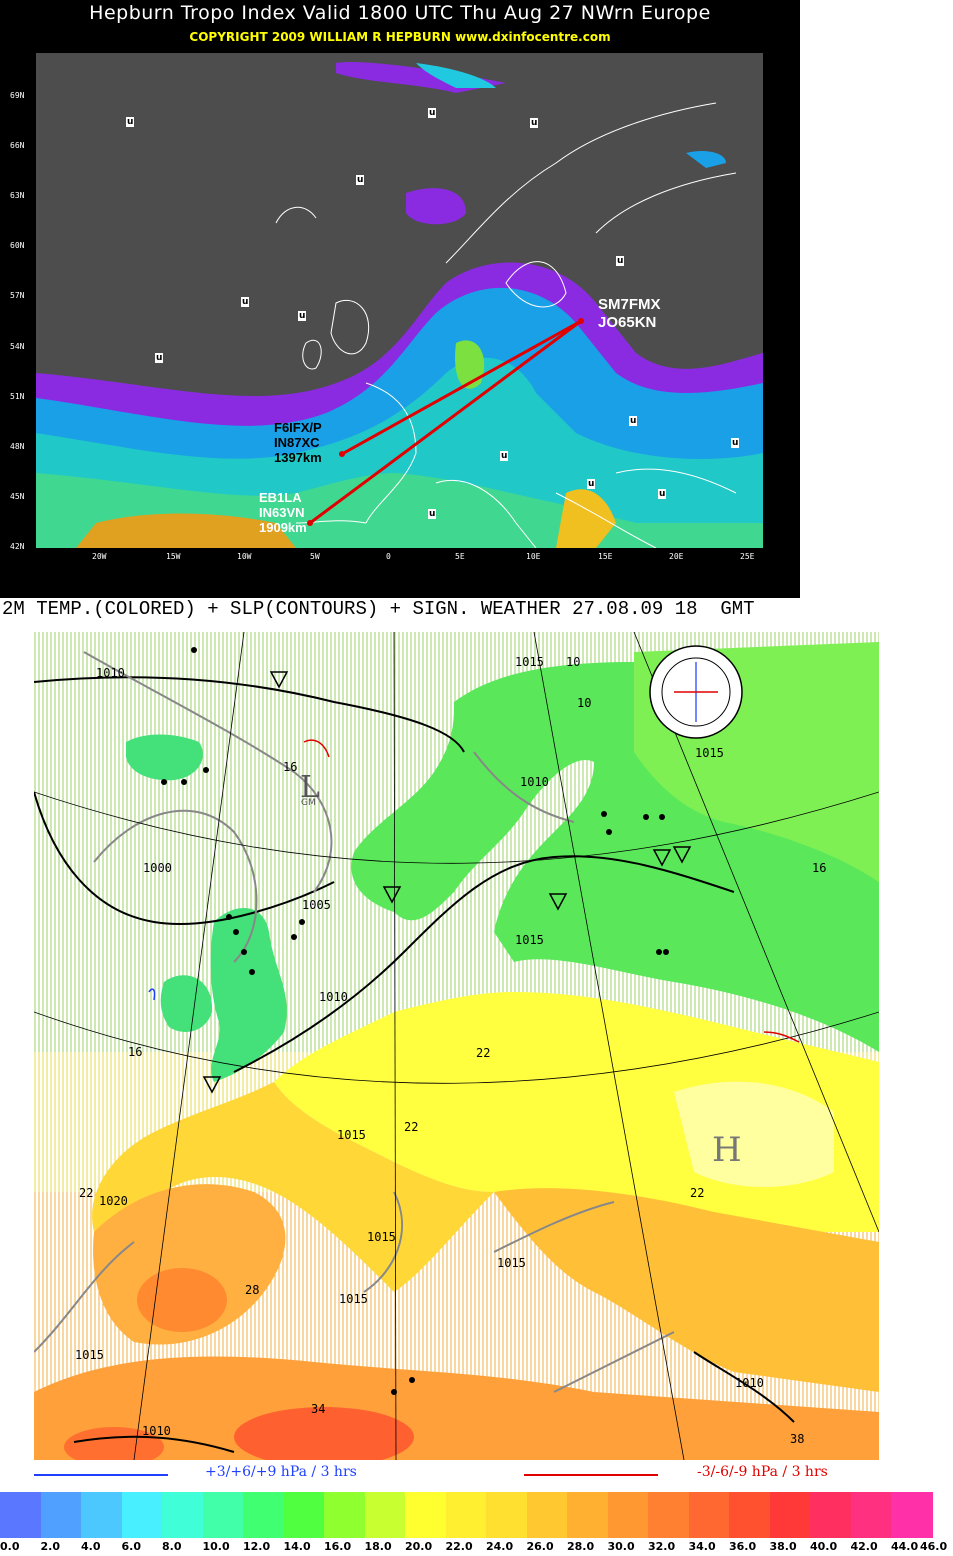 The image size is (953, 1556). What do you see at coordinates (905, 1546) in the screenshot?
I see `colorscale-label: 44.0` at bounding box center [905, 1546].